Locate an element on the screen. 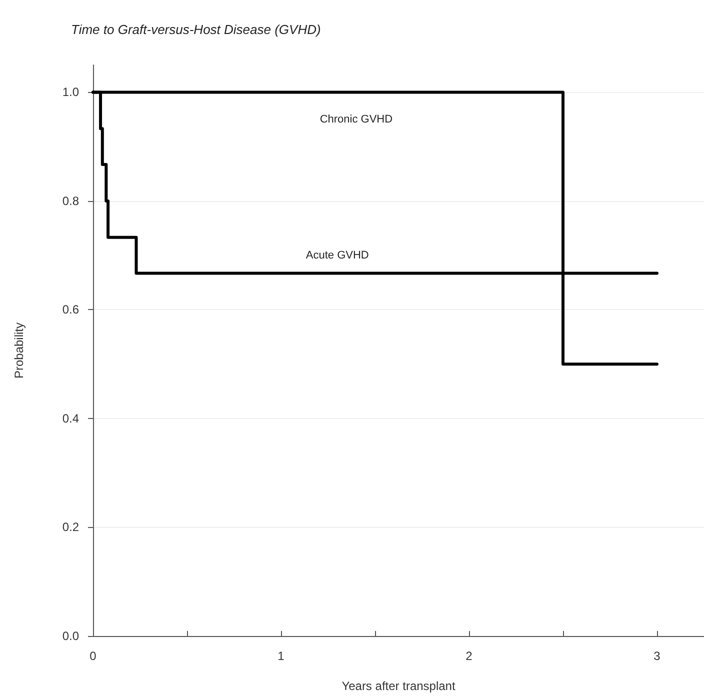 The width and height of the screenshot is (704, 697). x-tick-label: 2 is located at coordinates (469, 656).